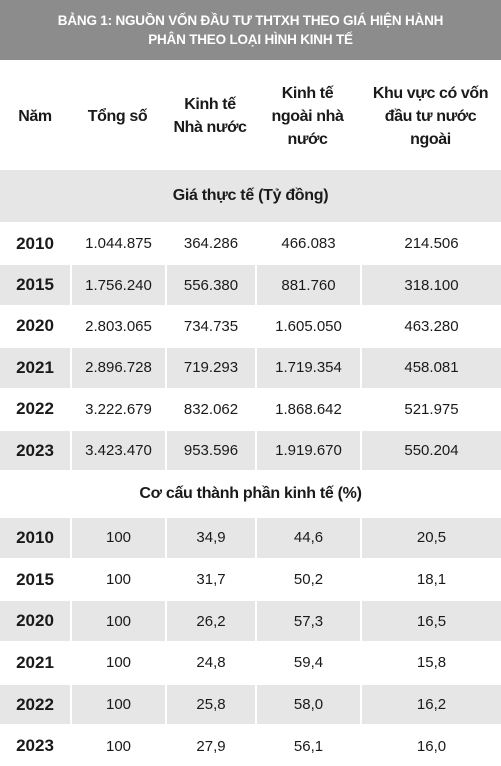 Image resolution: width=501 pixels, height=766 pixels. Describe the element at coordinates (210, 578) in the screenshot. I see `value-cell: 31,7` at that location.